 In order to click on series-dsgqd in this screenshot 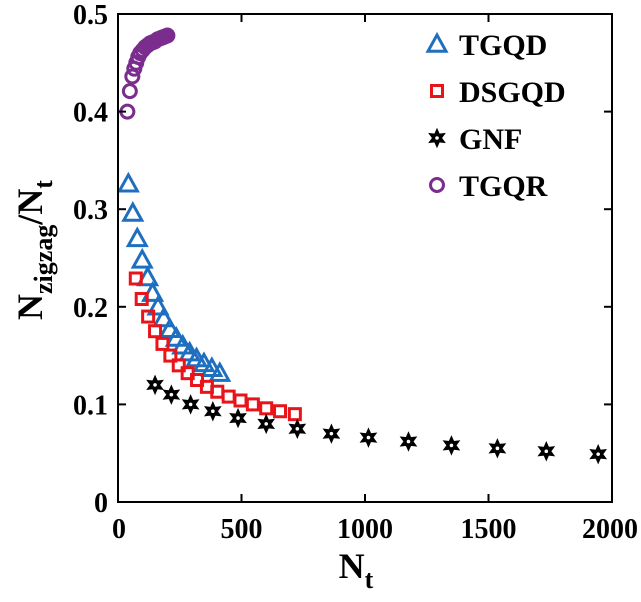, I will do `click(215, 346)`.